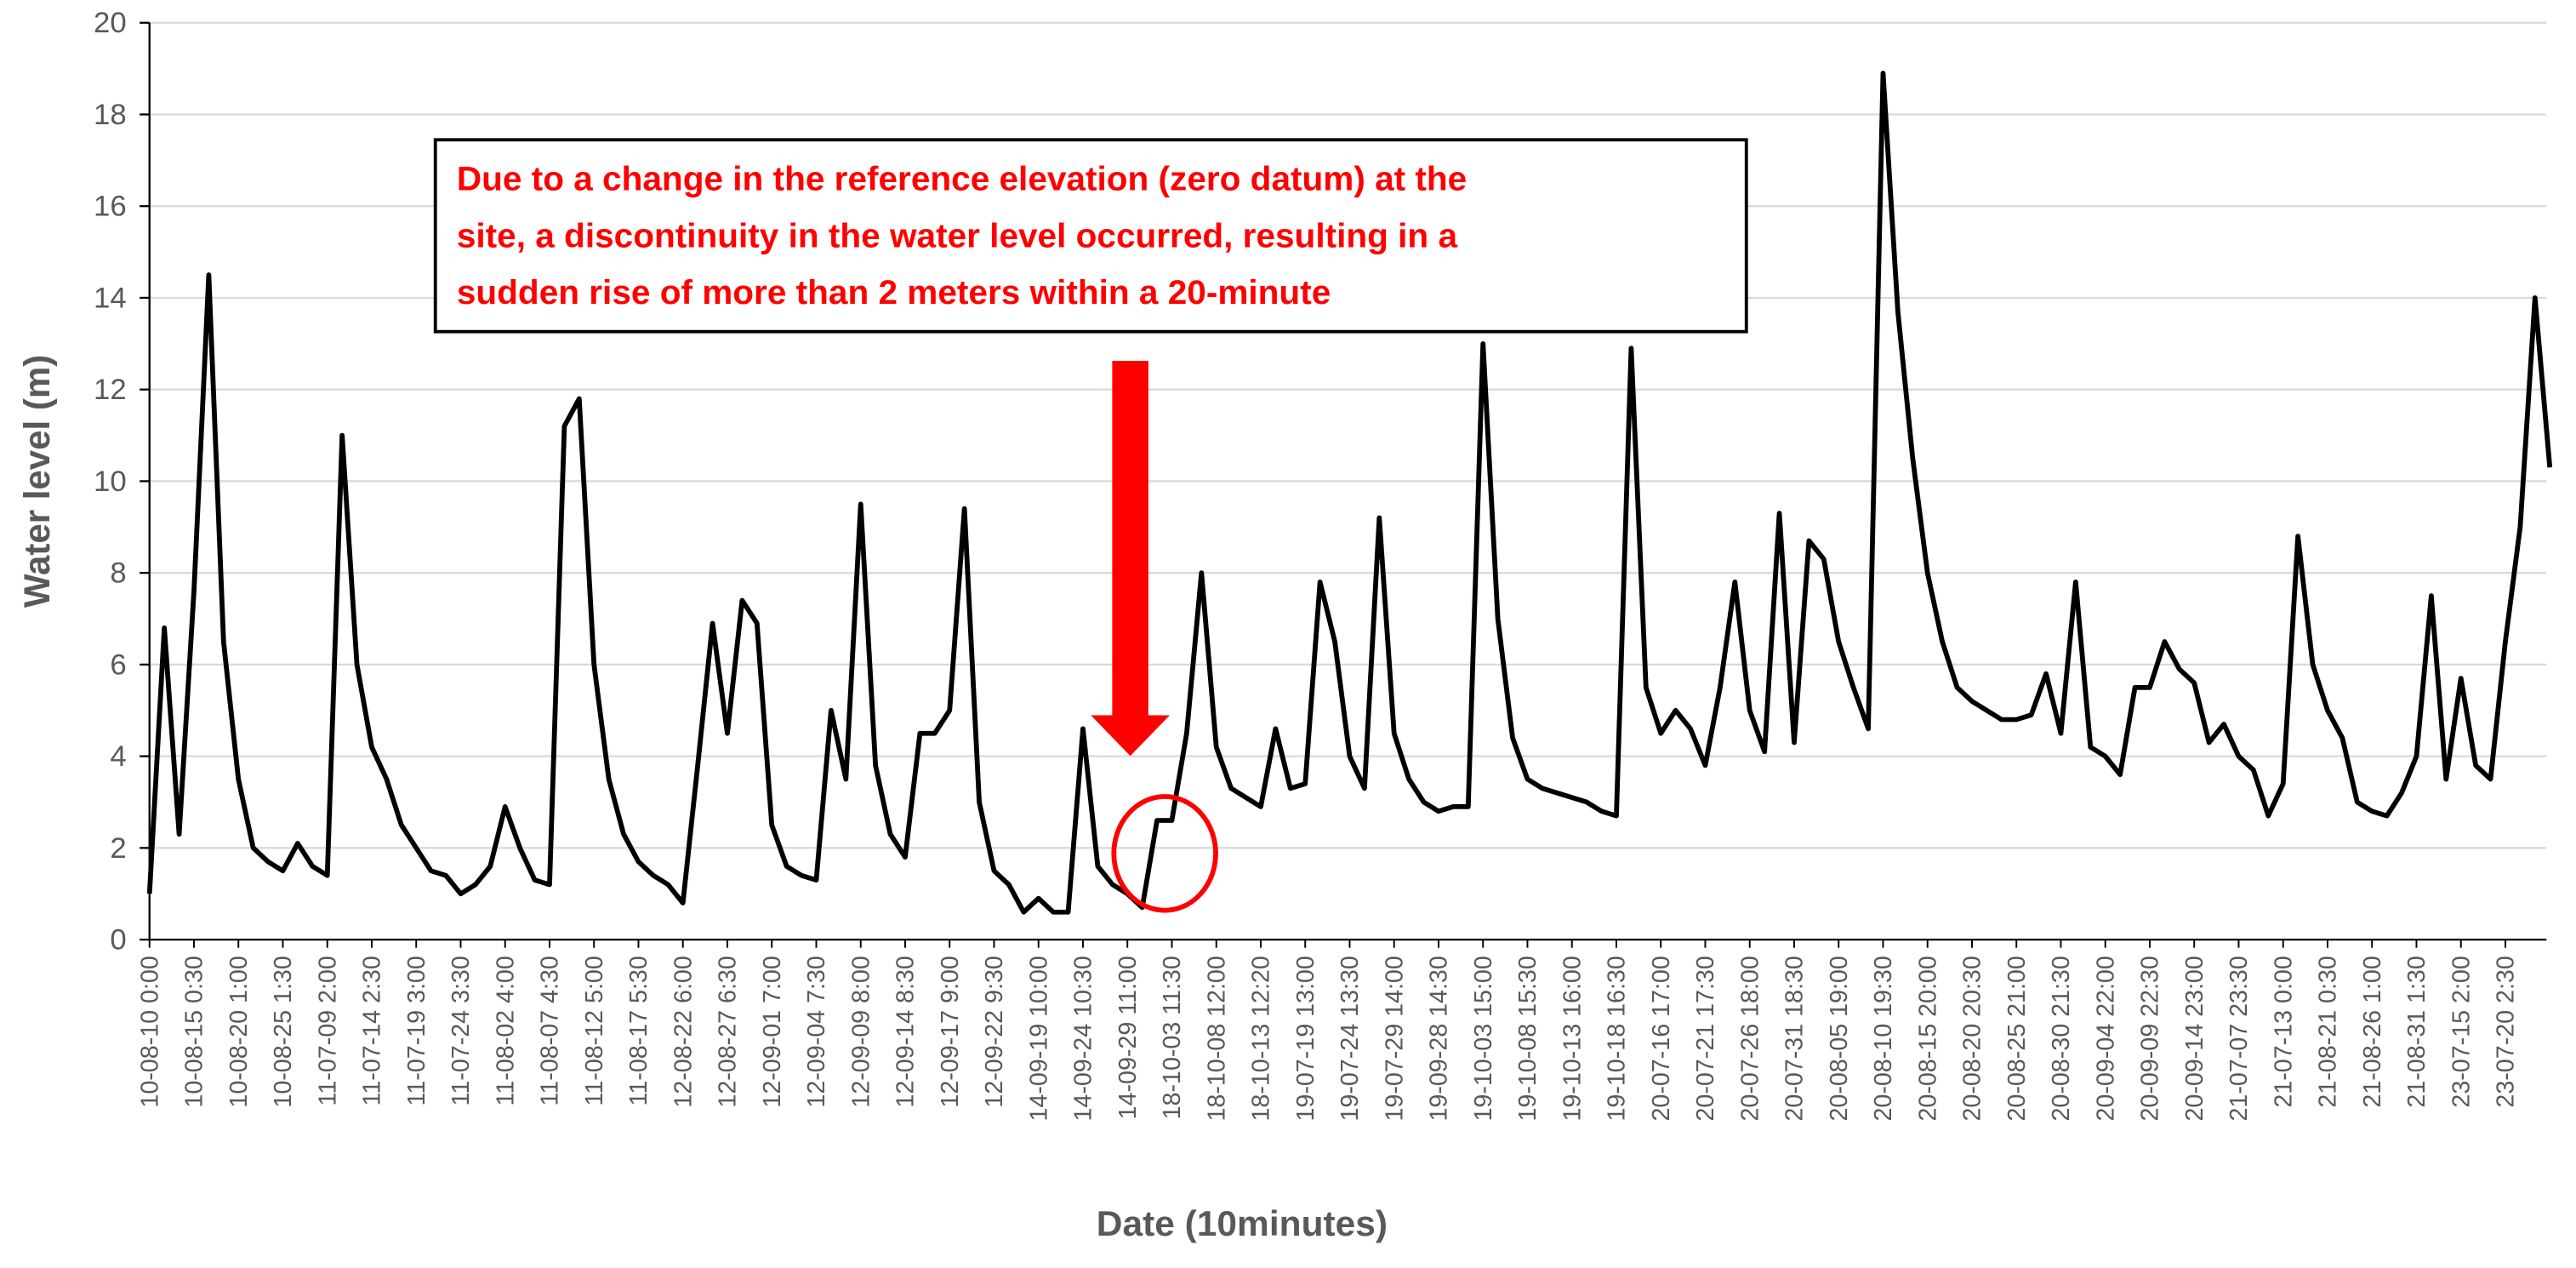  I want to click on x-tick-label: 11-08-17 5:30, so click(639, 1030).